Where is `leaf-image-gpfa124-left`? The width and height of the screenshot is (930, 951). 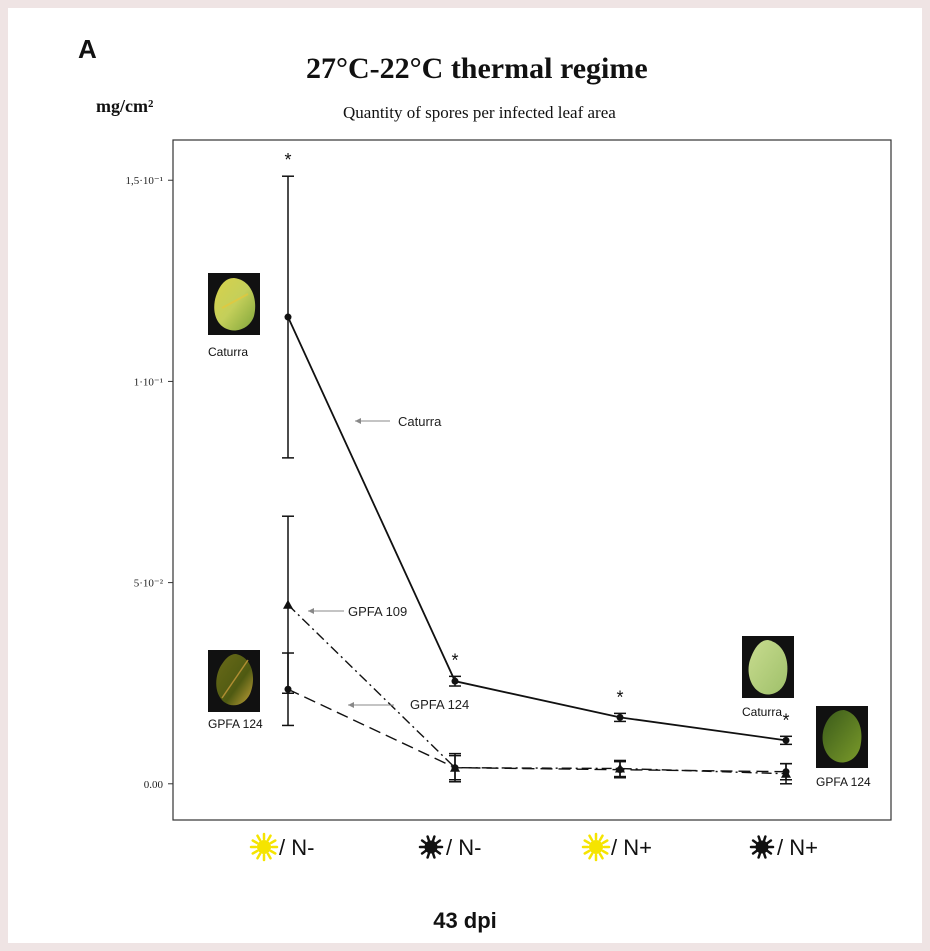
leaf-image-gpfa124-left is located at coordinates (234, 681).